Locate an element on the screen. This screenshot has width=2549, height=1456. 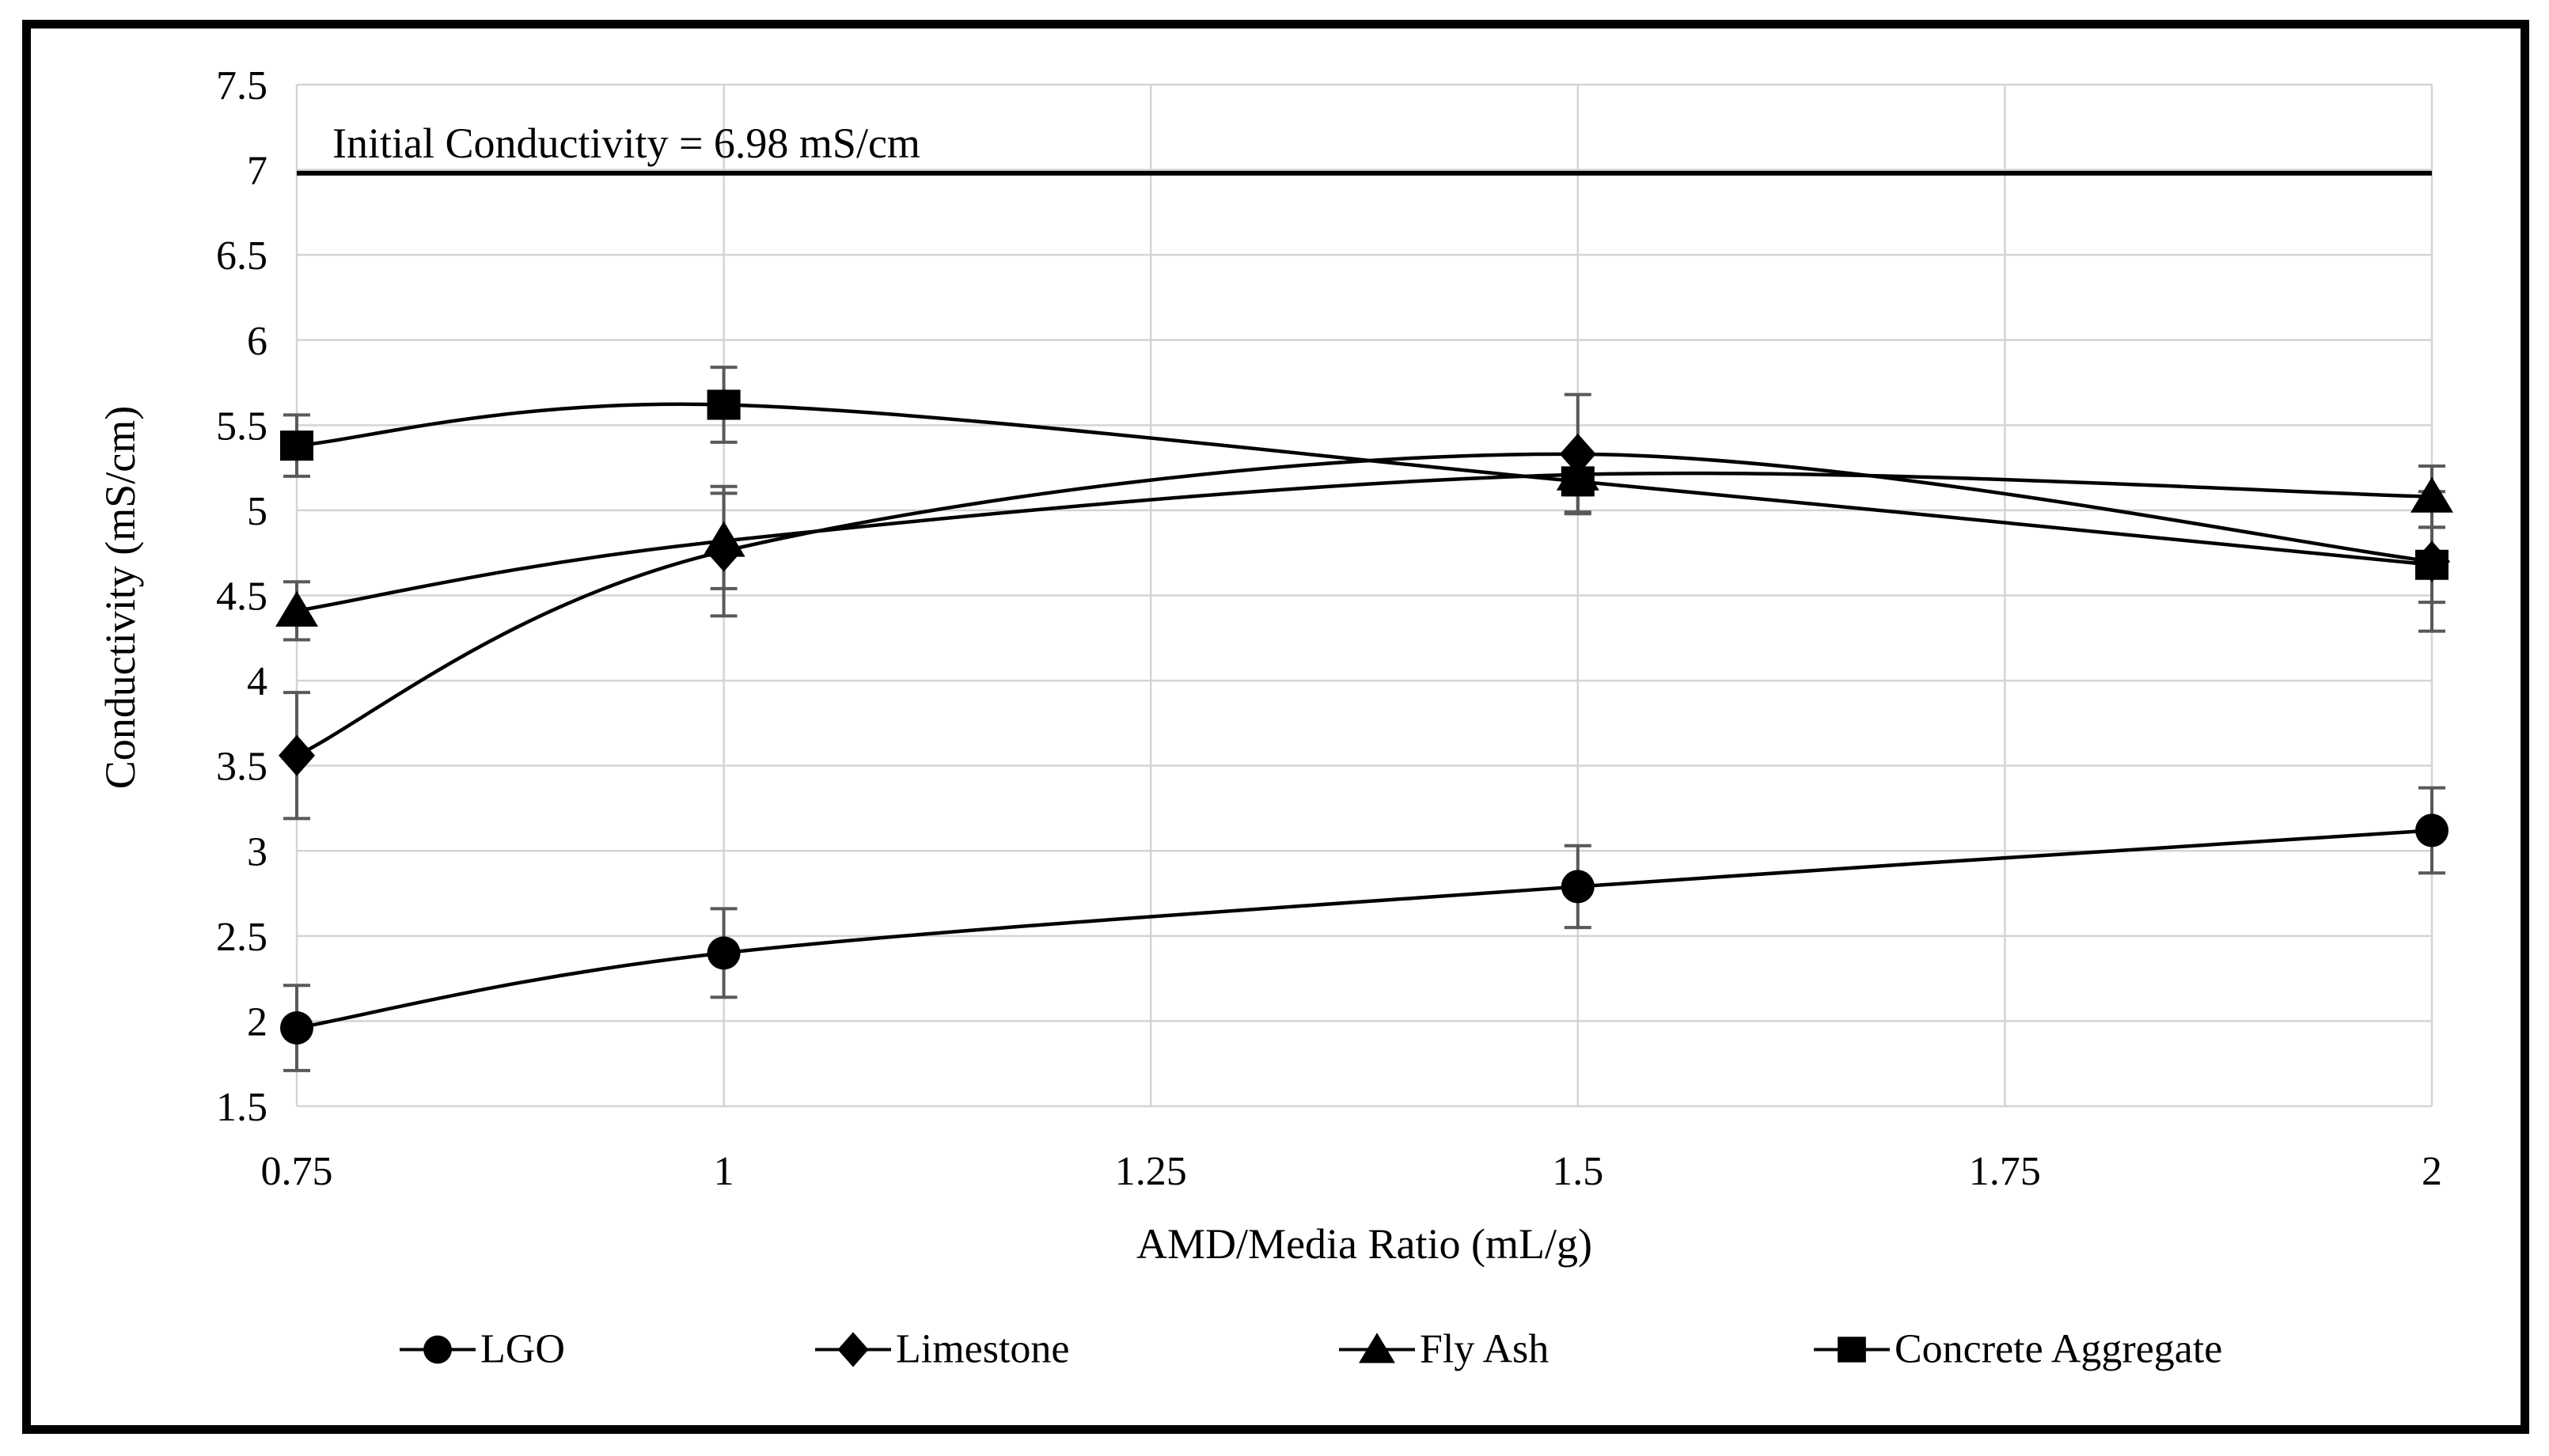
legend-item-fly-ash: Fly Ash is located at coordinates (1444, 1349).